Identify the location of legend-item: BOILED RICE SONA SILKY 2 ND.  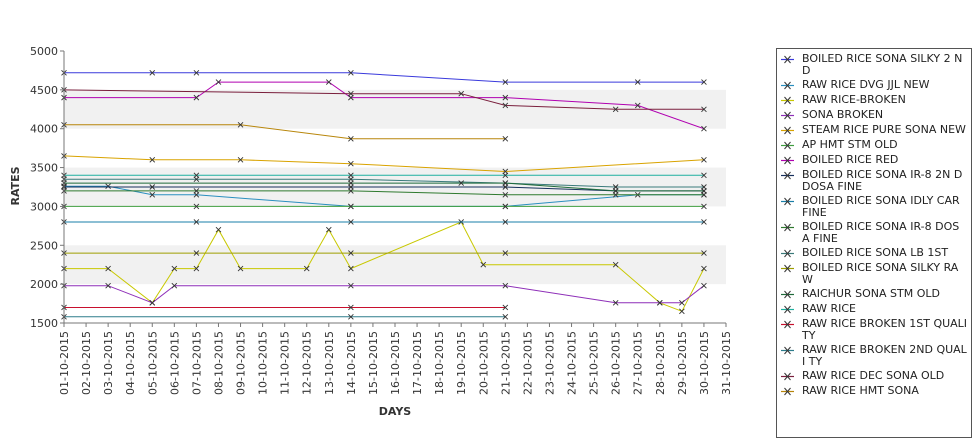
(874, 65).